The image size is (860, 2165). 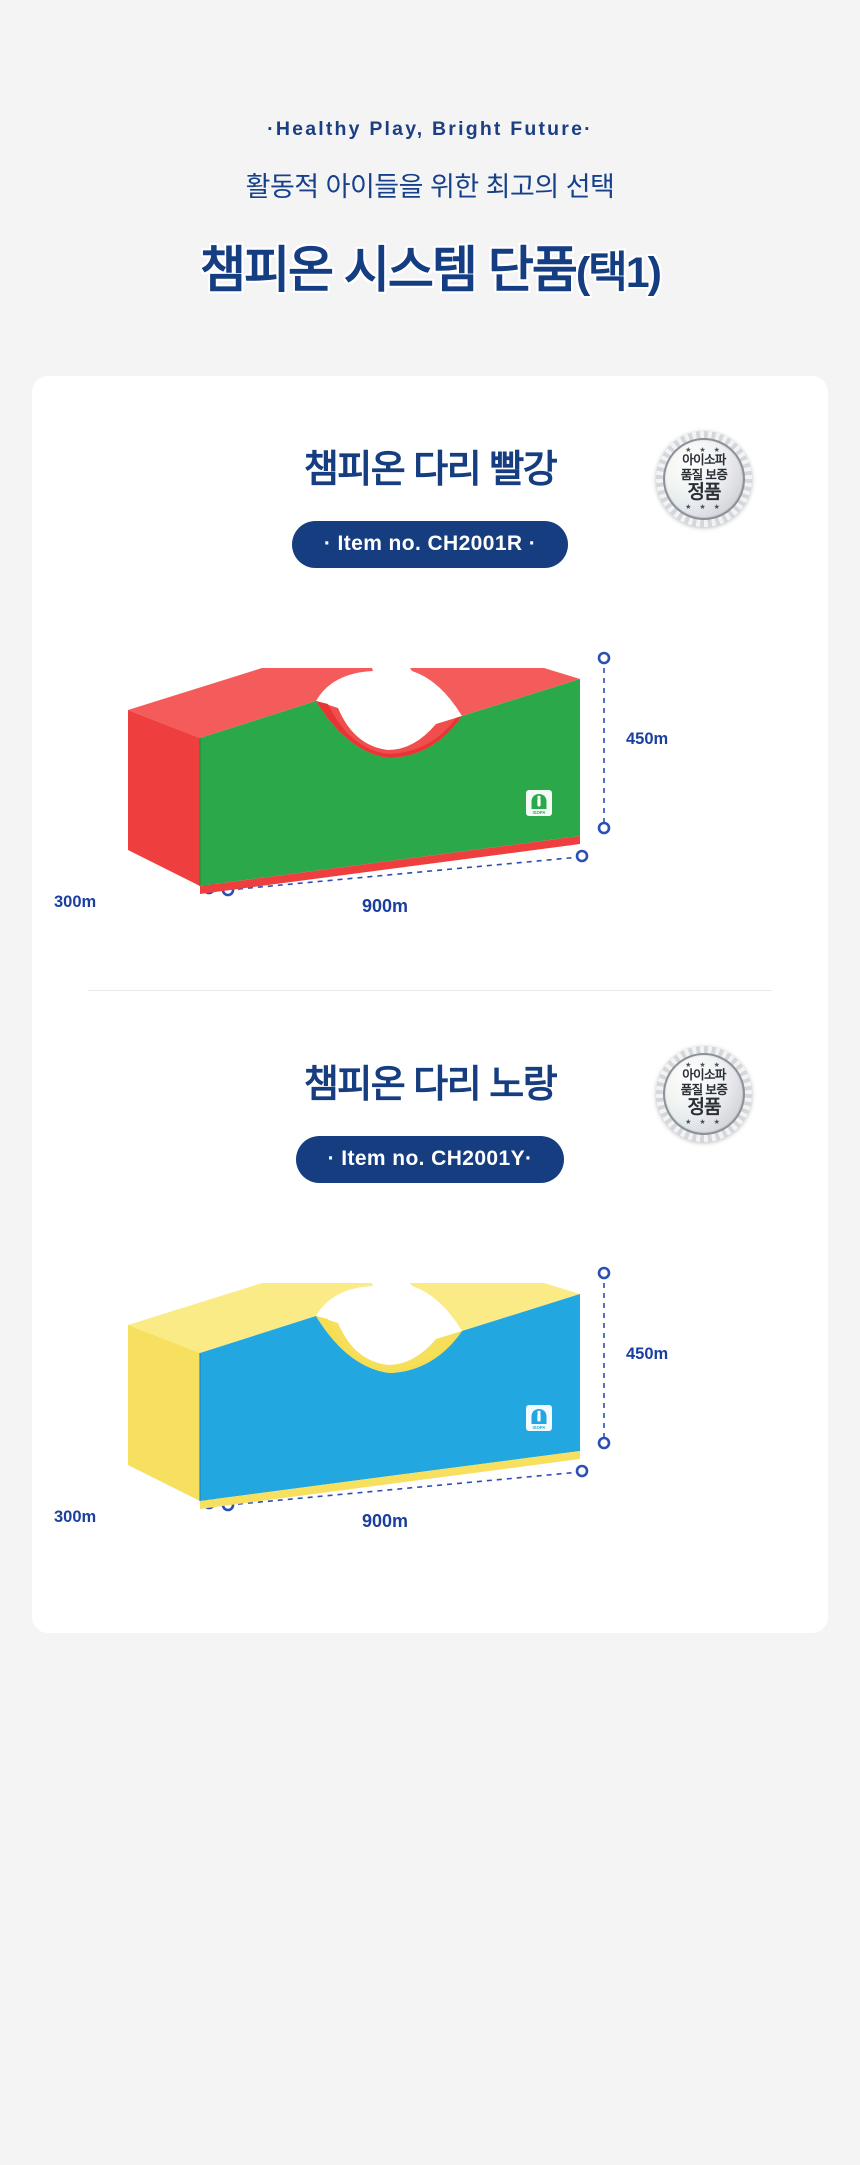 I want to click on page-title-paren: (택1), so click(x=618, y=273).